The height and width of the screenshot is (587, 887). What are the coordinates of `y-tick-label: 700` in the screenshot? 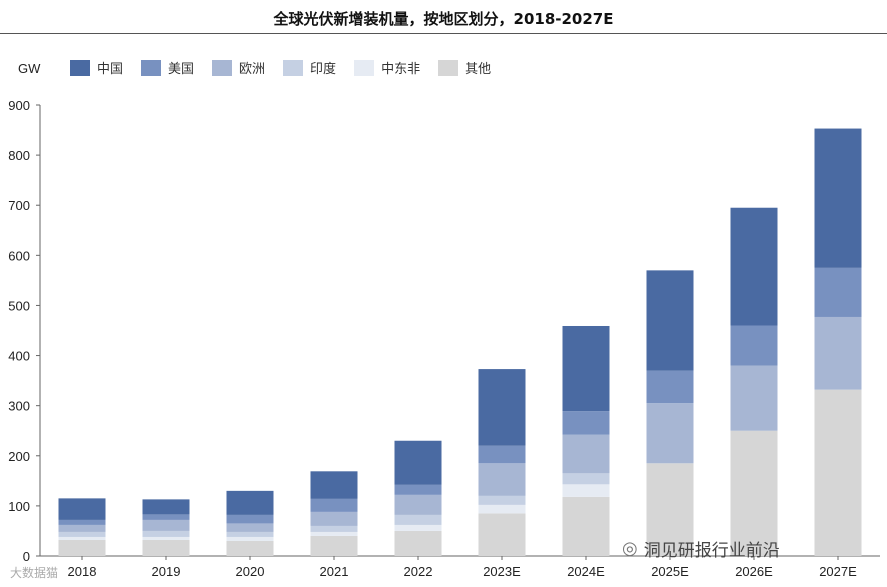 It's located at (19, 205).